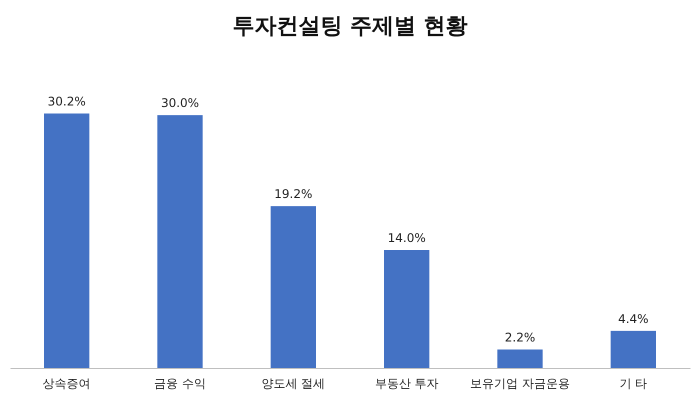  I want to click on chart-title: 투자컨설팅 주제별 현황, so click(350, 26).